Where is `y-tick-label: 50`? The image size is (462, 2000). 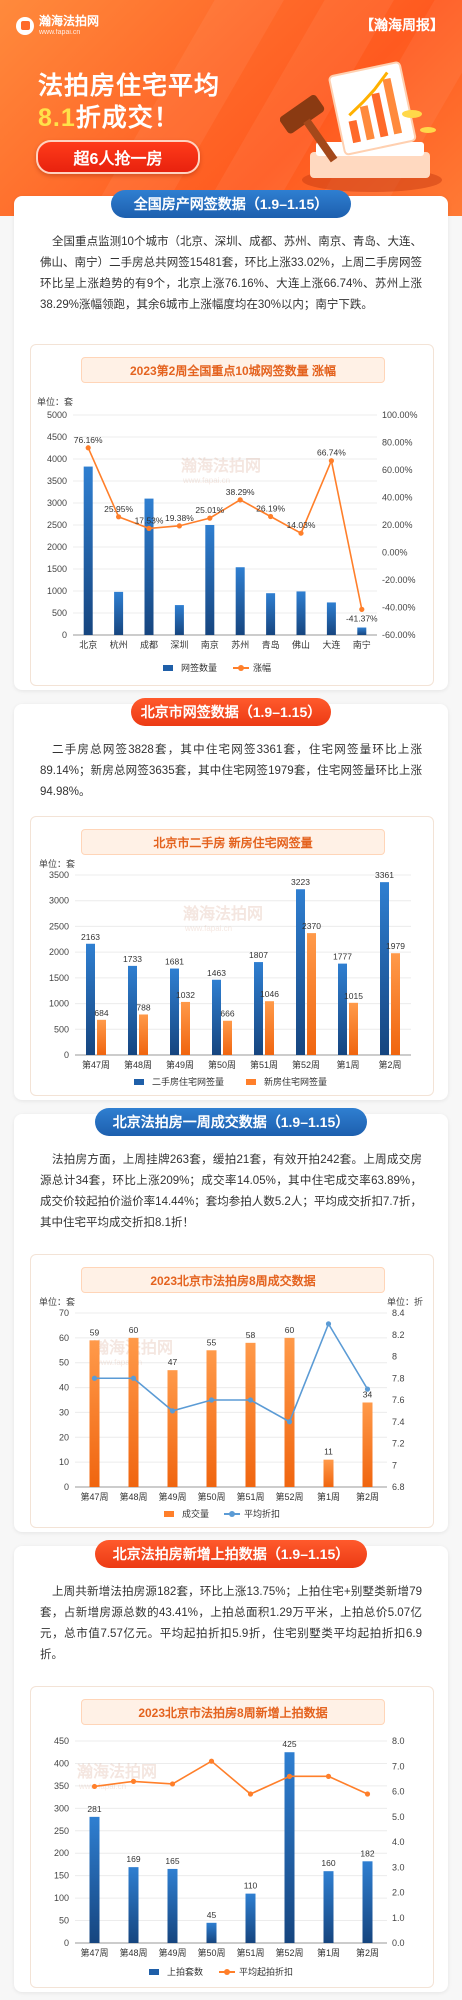
y-tick-label: 50 is located at coordinates (64, 1363).